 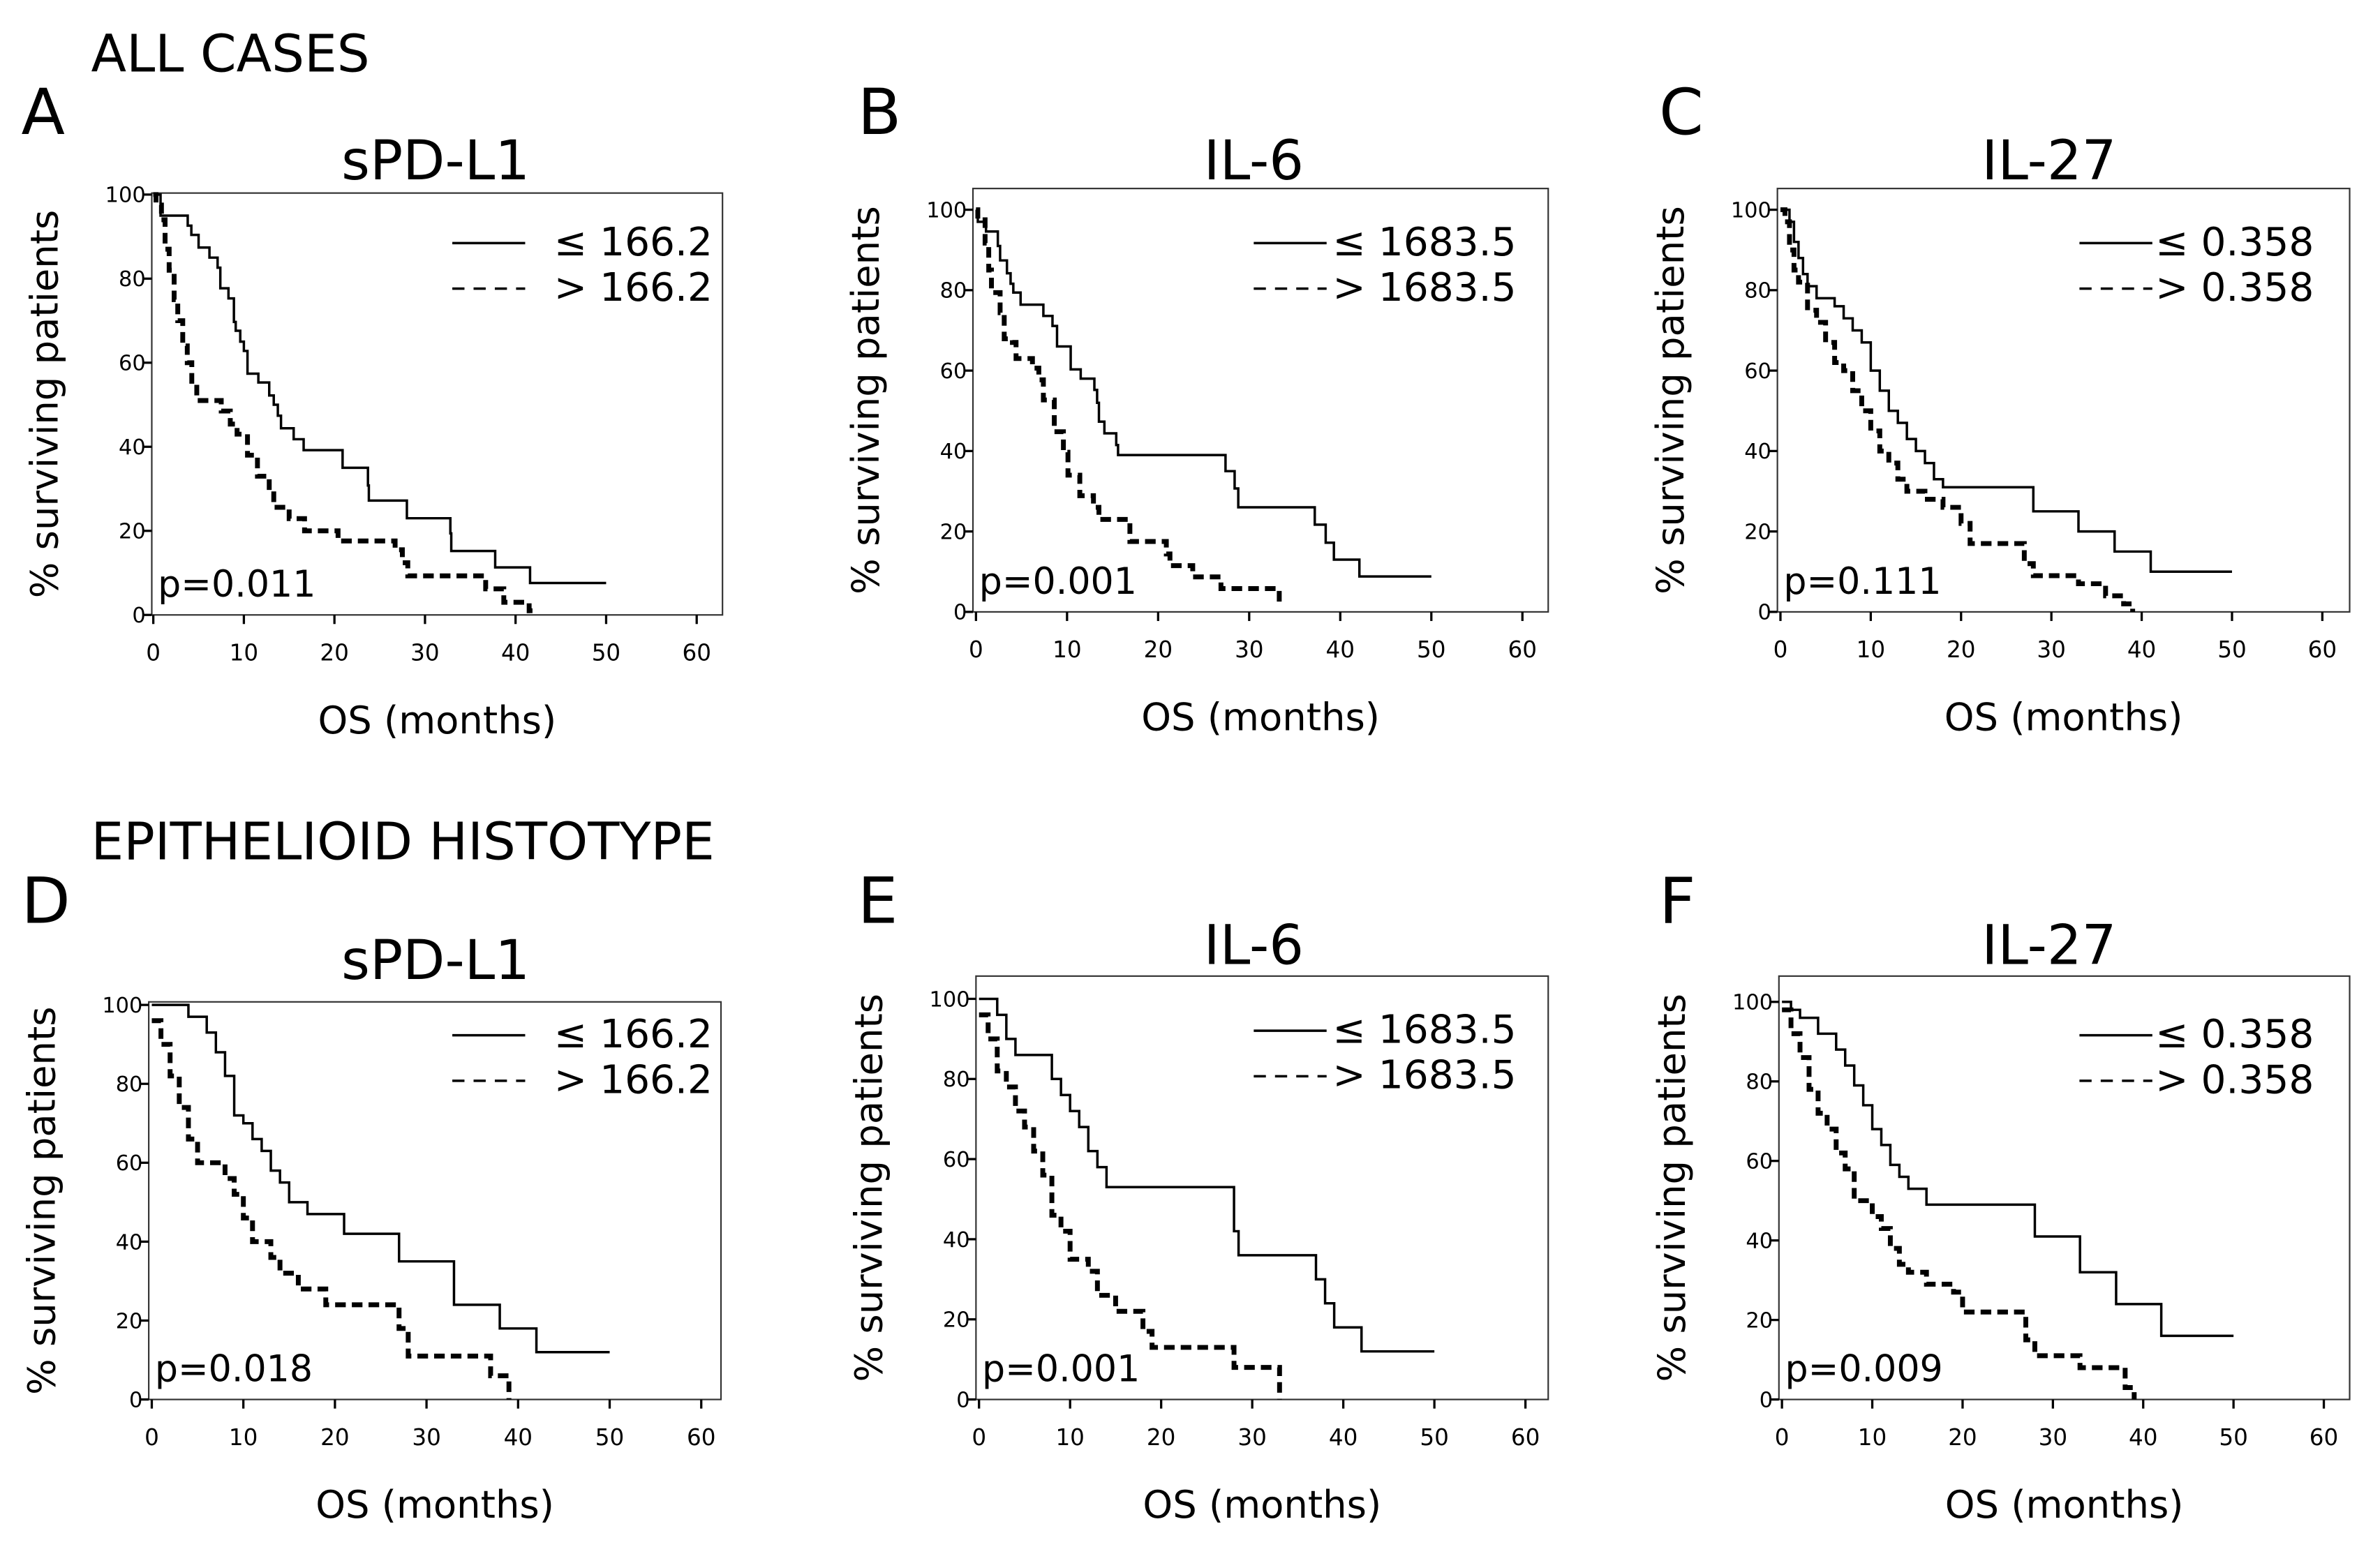 I want to click on p-value-annotation: p=0.011, so click(x=237, y=585).